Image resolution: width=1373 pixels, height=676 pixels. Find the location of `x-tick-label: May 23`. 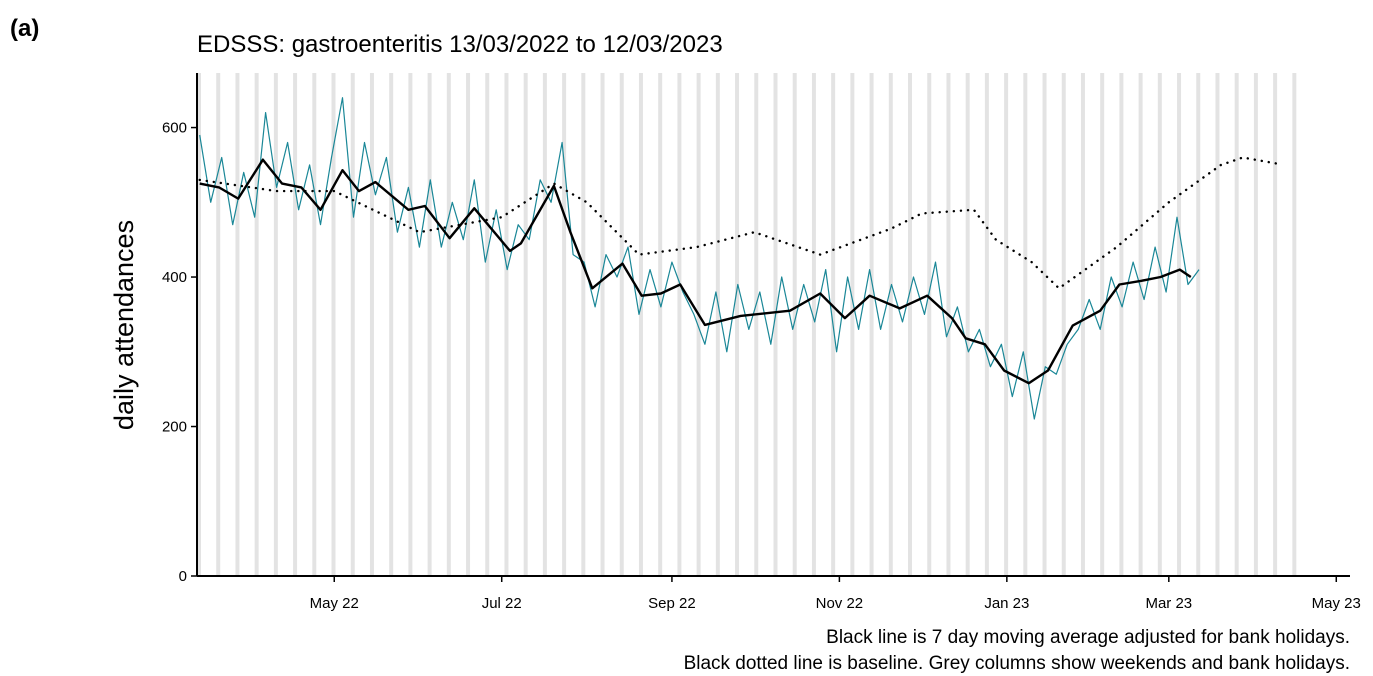

x-tick-label: May 23 is located at coordinates (1336, 603).